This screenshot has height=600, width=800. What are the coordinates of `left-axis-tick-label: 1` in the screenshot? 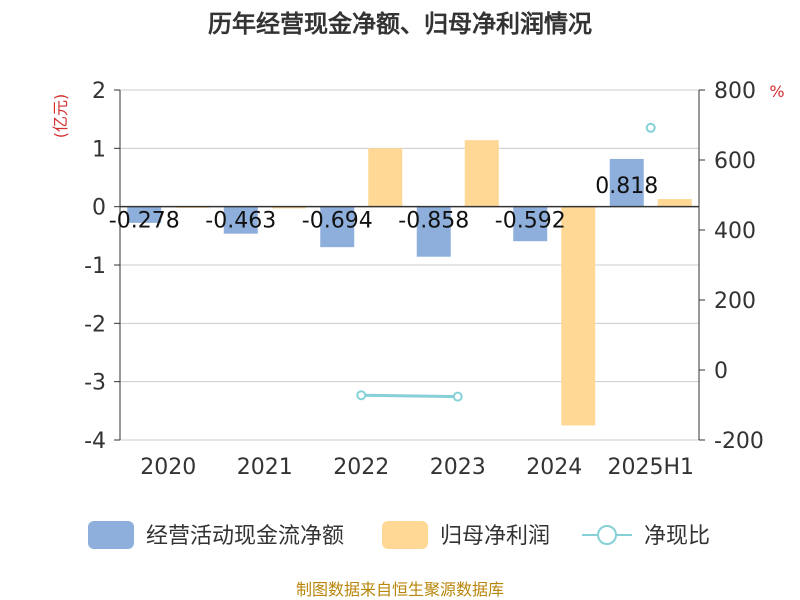 It's located at (99, 149).